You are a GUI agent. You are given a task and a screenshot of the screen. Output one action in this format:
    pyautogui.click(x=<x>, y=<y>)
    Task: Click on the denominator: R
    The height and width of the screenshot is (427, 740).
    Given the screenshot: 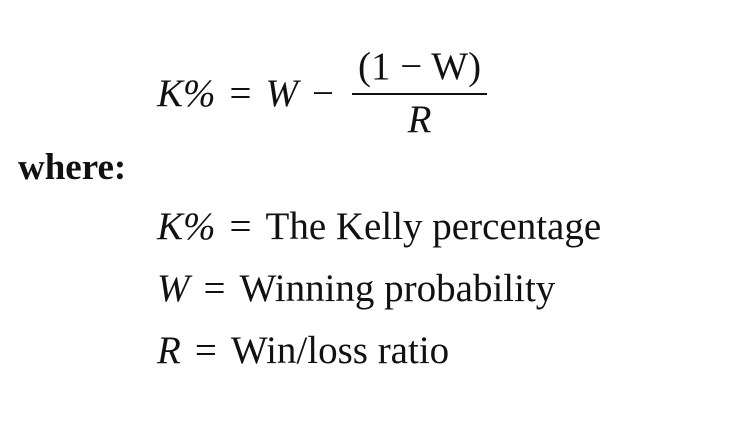 What is the action you would take?
    pyautogui.click(x=419, y=119)
    